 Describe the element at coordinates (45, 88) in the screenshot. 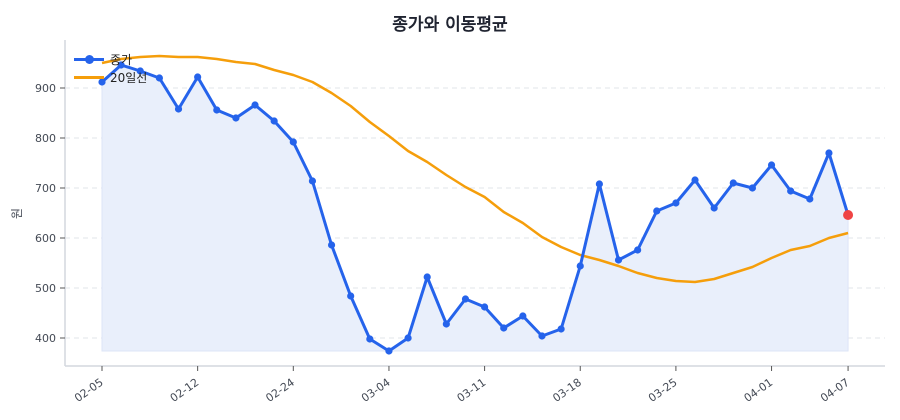

I see `svg-text: 900` at that location.